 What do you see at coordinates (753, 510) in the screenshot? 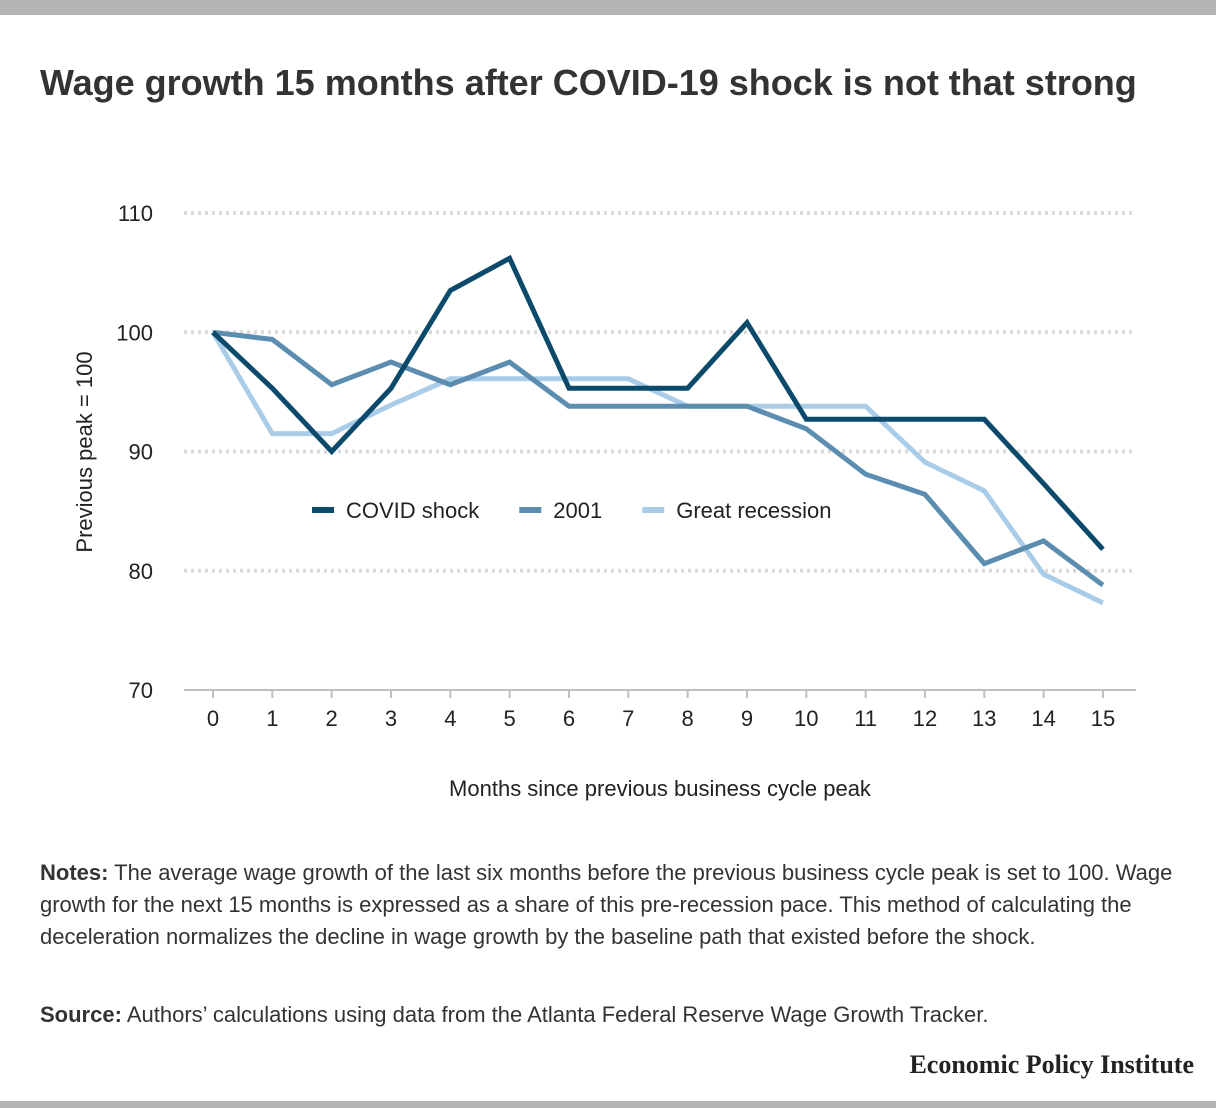
I see `legend-label: Great recession` at bounding box center [753, 510].